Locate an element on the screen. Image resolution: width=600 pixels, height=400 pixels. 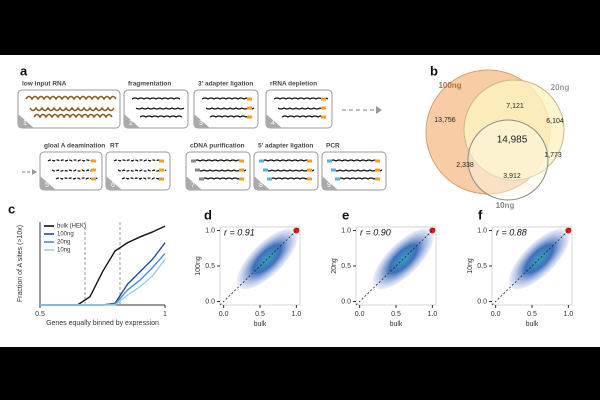
step-number: 9 is located at coordinates (329, 185).